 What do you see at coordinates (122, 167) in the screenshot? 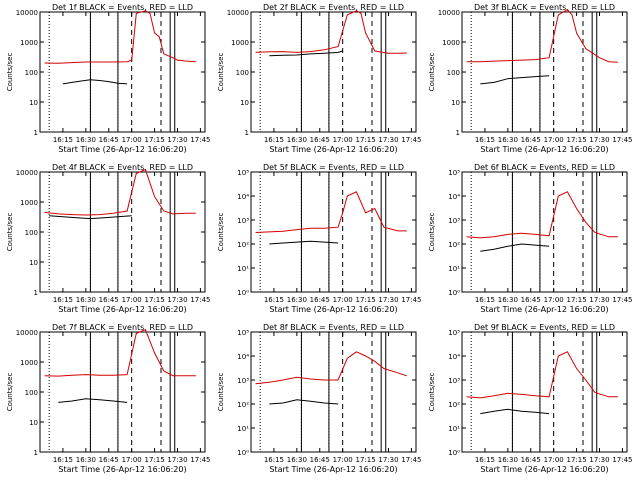
I see `panel-title: Det 4f BLACK = Events, RED = LLD` at bounding box center [122, 167].